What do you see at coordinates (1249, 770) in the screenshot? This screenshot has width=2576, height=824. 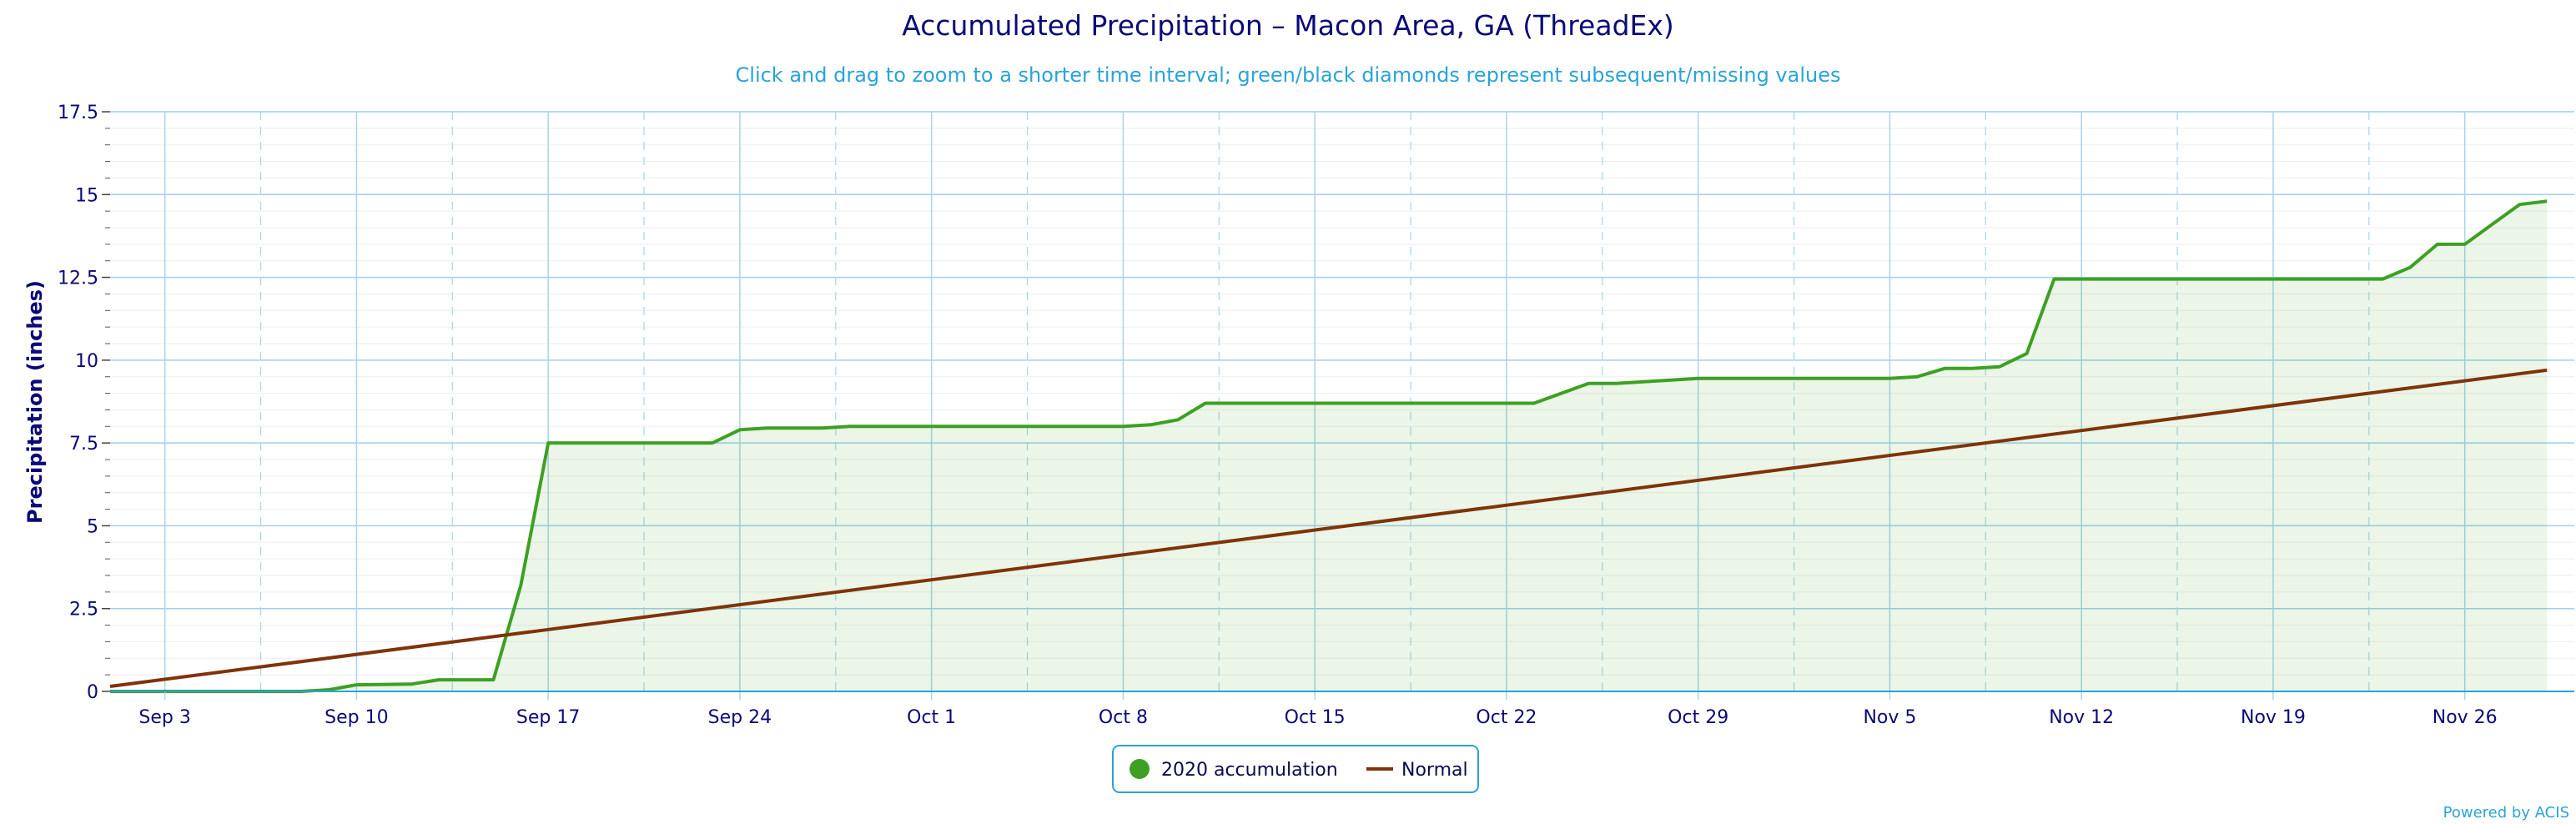 I see `legend-label-2020-accumulation: 2020 accumulation` at bounding box center [1249, 770].